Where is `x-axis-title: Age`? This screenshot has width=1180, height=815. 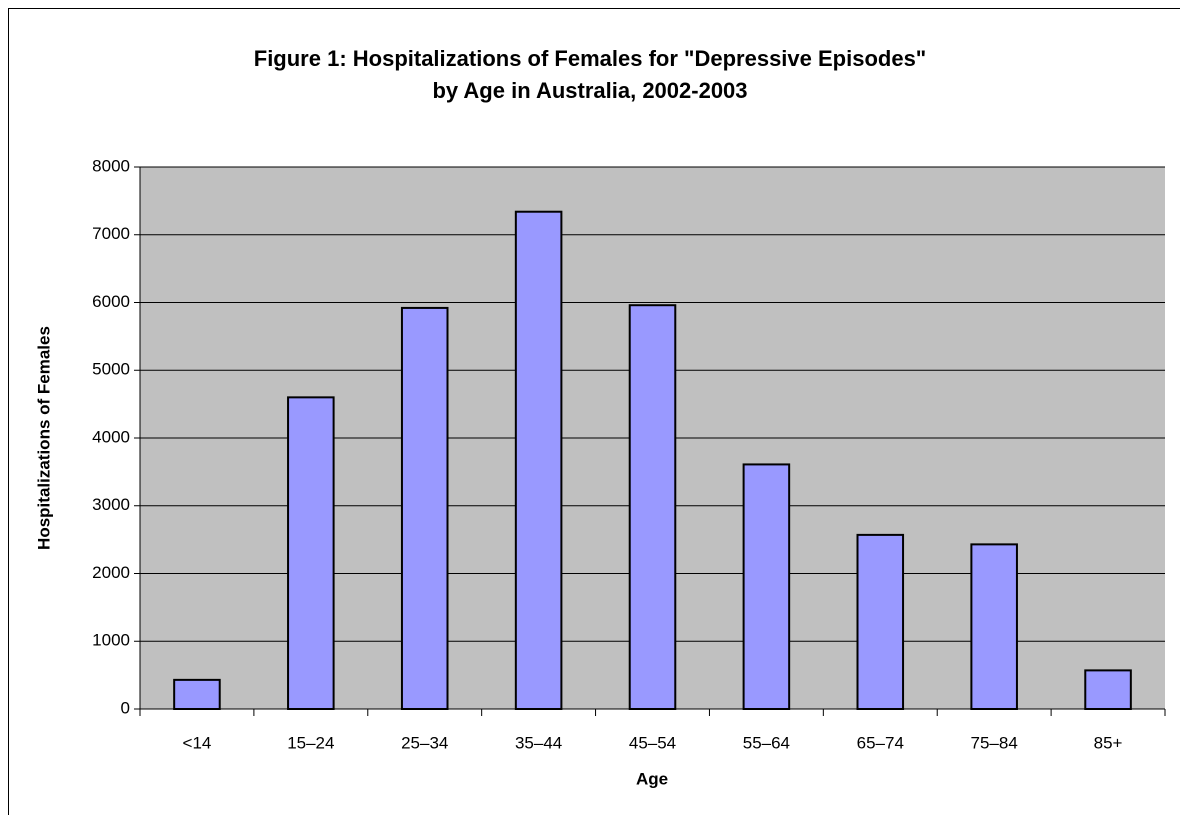
x-axis-title: Age is located at coordinates (652, 778).